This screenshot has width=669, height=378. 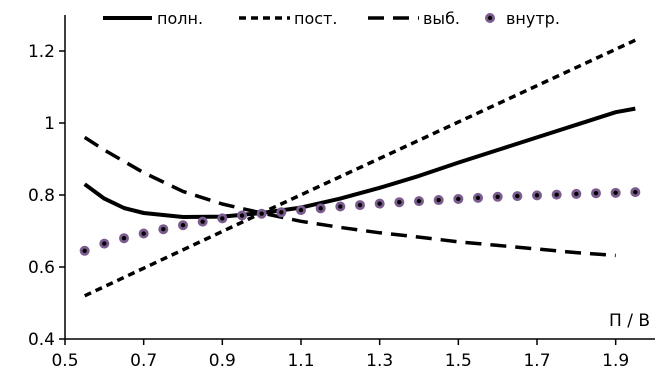 I want to click on y-tick-label: 0.8, so click(x=41, y=196).